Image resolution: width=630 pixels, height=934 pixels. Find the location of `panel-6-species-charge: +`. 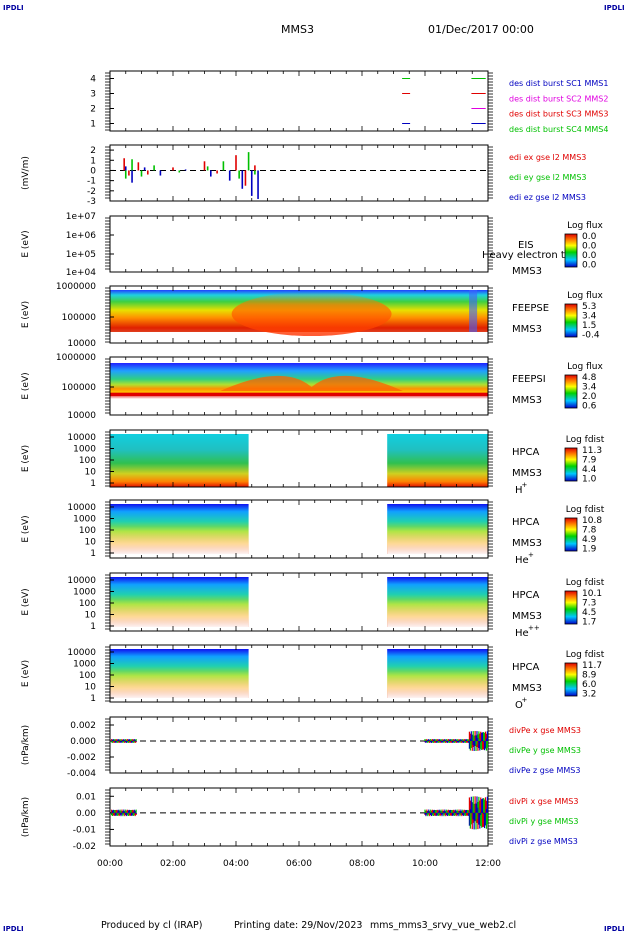

panel-6-species-charge: + is located at coordinates (525, 485).